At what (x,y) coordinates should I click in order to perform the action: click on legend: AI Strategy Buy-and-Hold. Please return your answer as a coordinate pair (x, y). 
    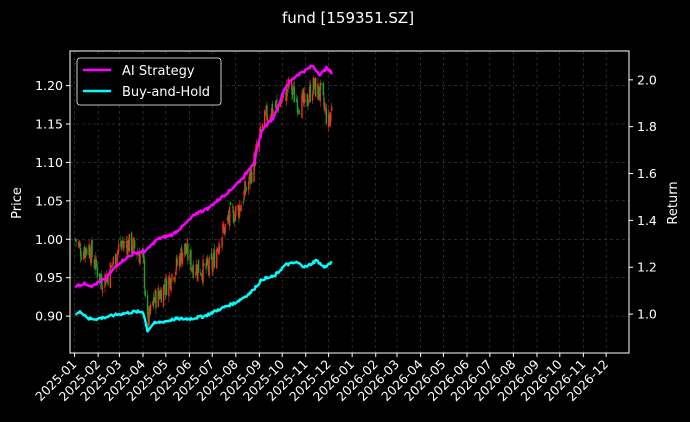
    Looking at the image, I should click on (149, 81).